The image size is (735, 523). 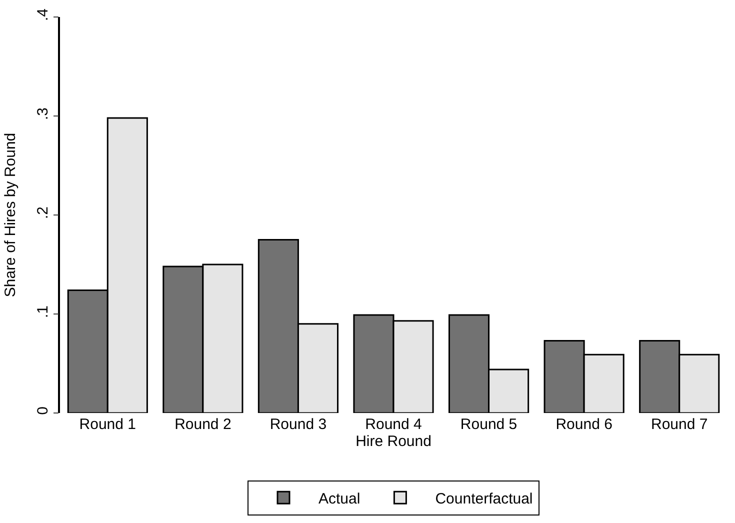 What do you see at coordinates (584, 424) in the screenshot?
I see `x-tick-label: Round 6` at bounding box center [584, 424].